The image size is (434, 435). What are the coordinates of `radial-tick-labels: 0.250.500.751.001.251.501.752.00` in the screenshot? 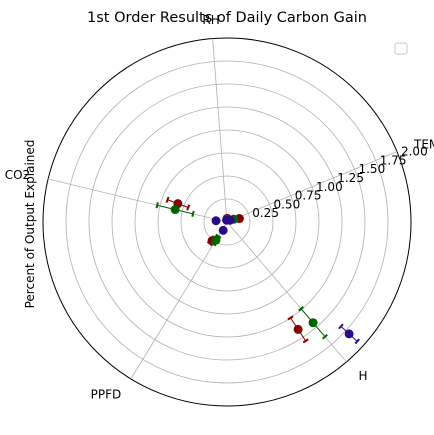 It's located at (339, 183).